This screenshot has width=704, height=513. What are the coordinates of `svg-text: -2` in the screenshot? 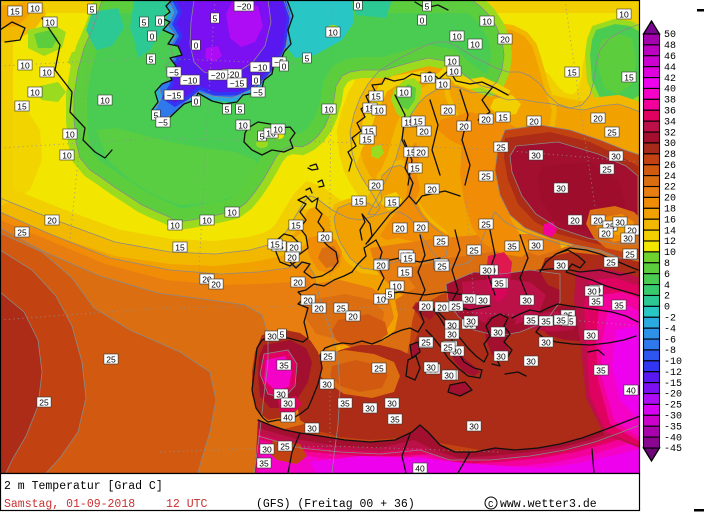 It's located at (670, 319).